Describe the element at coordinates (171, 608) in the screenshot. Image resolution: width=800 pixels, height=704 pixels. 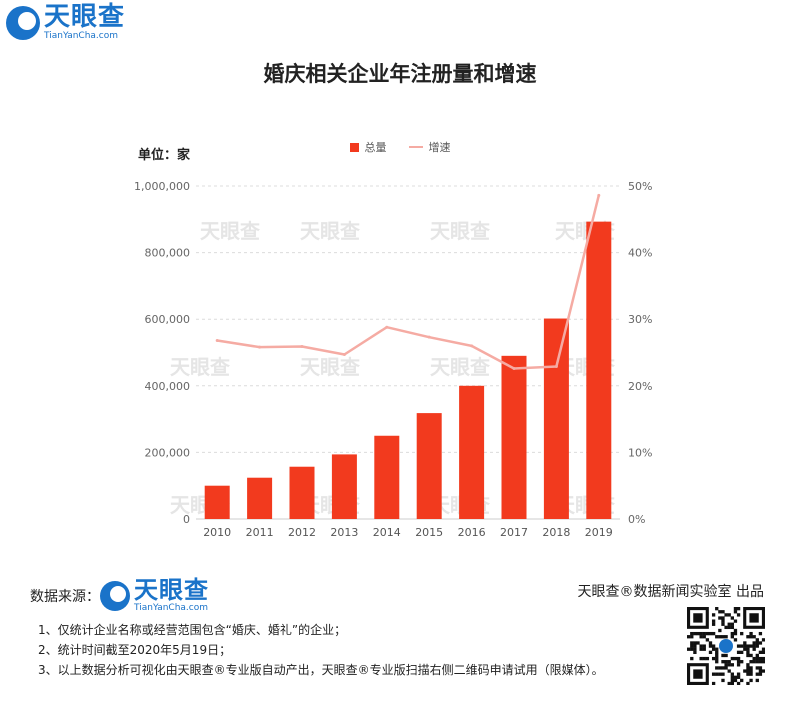
I see `source-brand-url: TianYanCha.com` at that location.